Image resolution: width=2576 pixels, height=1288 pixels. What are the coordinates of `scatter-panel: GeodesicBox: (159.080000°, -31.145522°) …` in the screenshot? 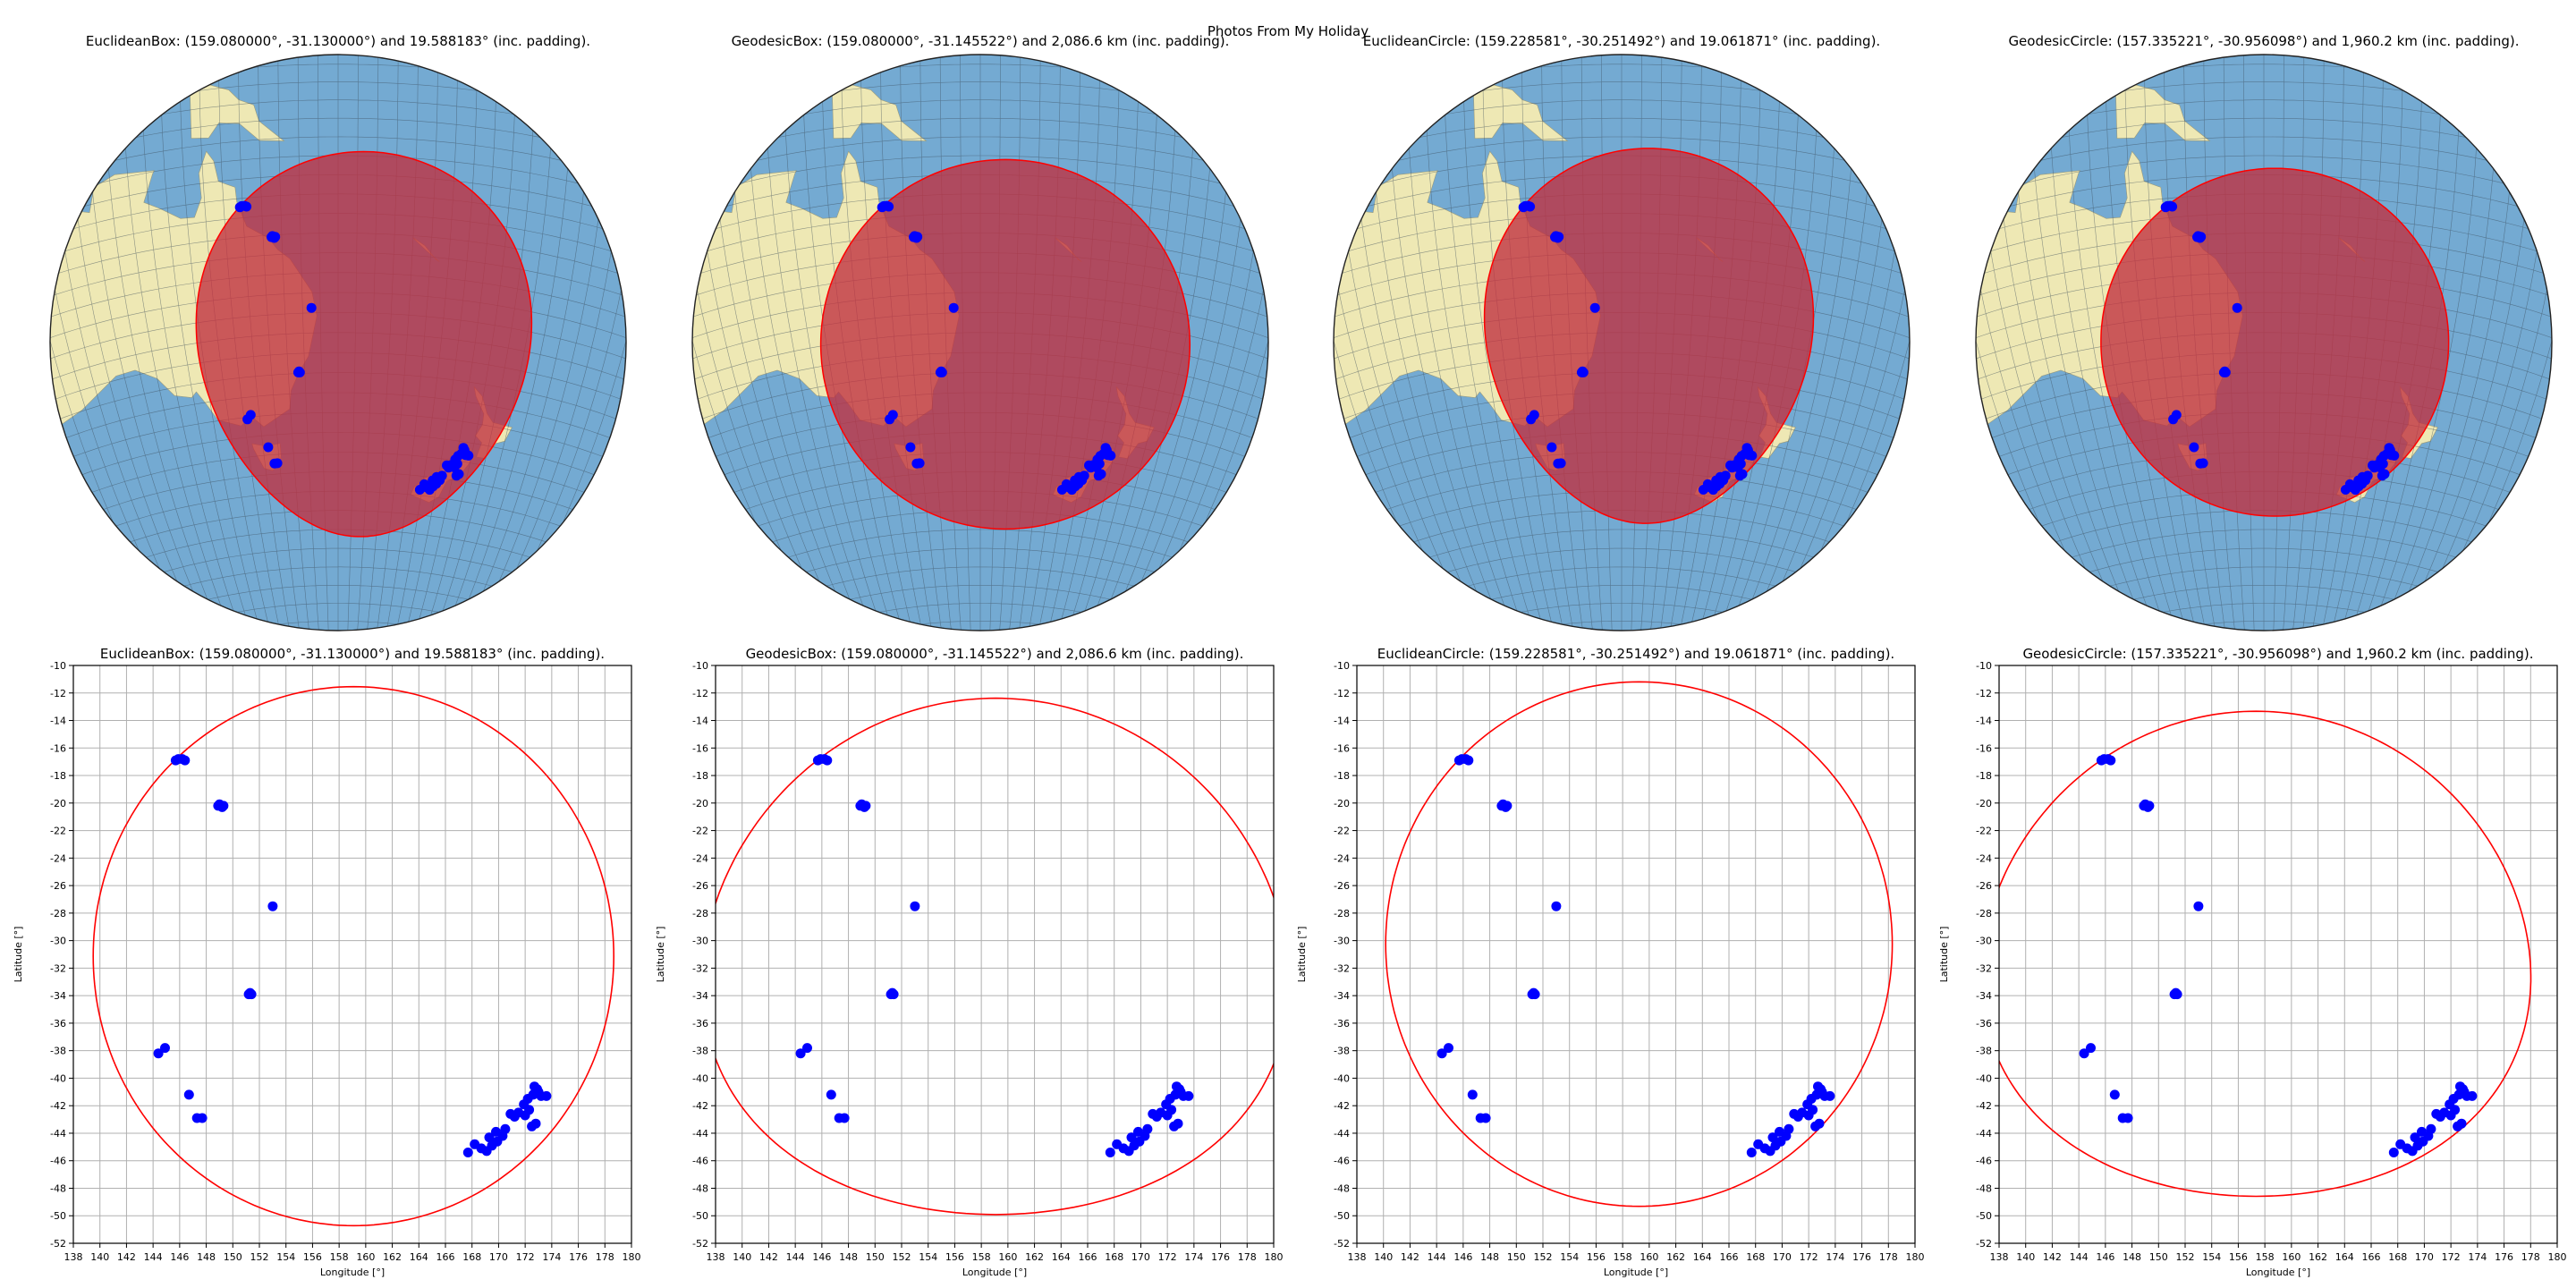 It's located at (969, 962).